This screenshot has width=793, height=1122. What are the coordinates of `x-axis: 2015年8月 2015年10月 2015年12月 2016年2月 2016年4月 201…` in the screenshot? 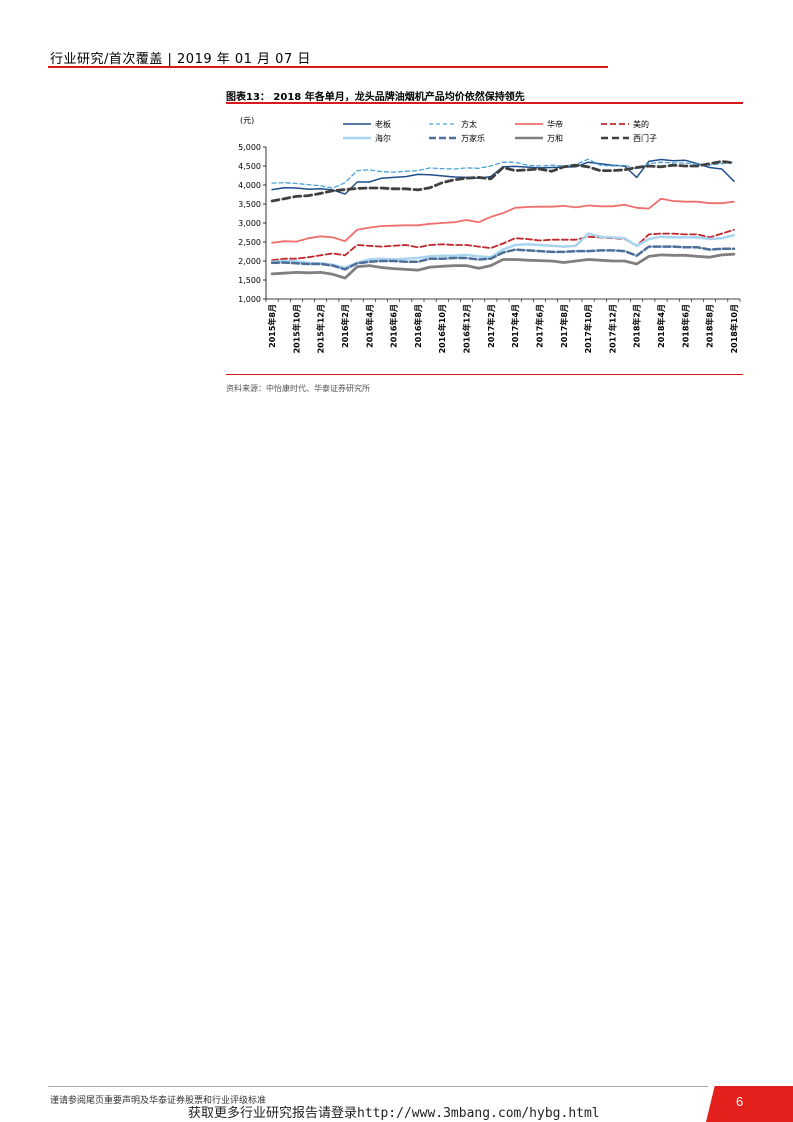 It's located at (503, 325).